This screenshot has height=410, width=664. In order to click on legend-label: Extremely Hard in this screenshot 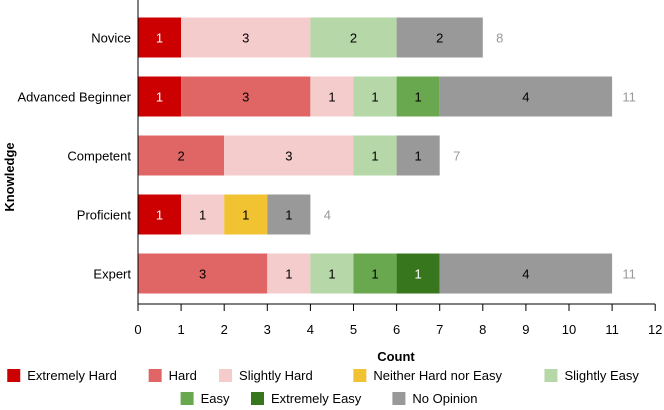, I will do `click(72, 375)`.